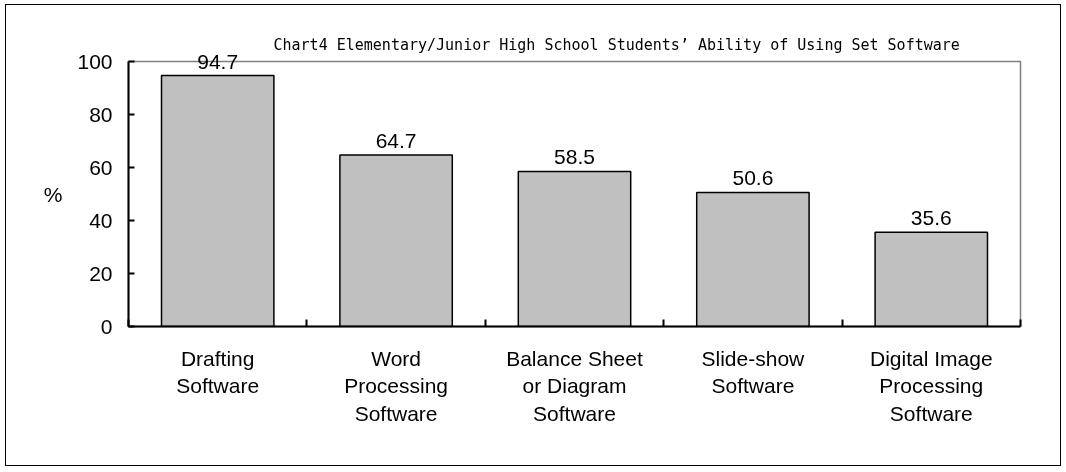 The width and height of the screenshot is (1066, 472). What do you see at coordinates (931, 218) in the screenshot?
I see `data-label: 35.6` at bounding box center [931, 218].